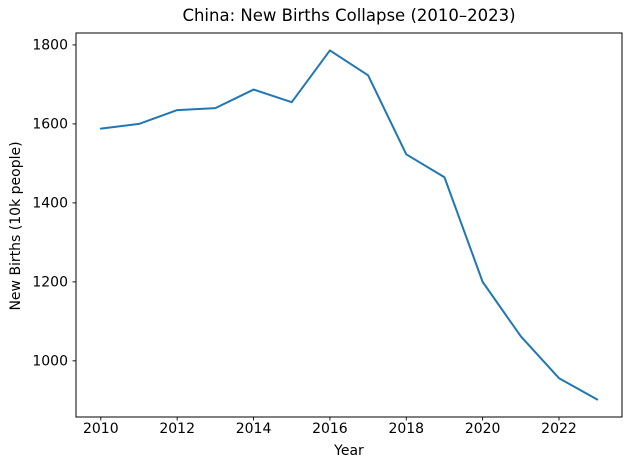  I want to click on y-tick-label: 1200, so click(50, 283).